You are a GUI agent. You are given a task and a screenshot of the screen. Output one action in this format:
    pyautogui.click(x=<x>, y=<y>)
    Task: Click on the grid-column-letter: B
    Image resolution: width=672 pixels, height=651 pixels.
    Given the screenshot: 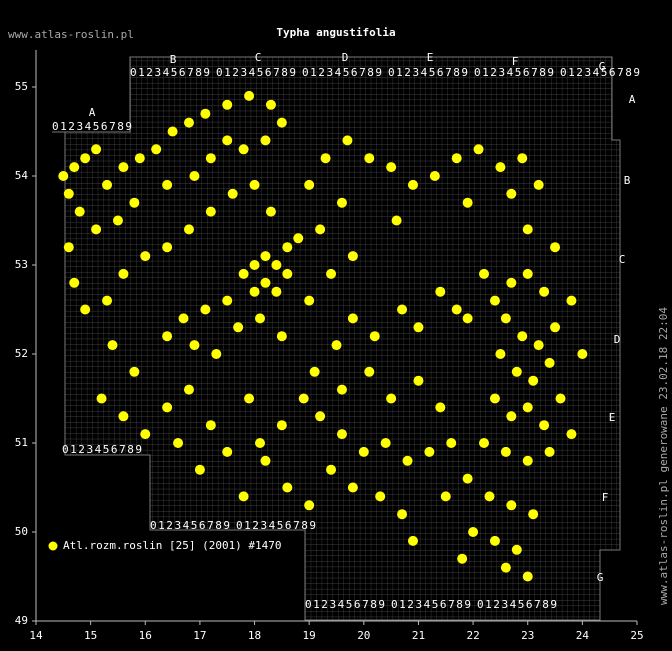 What is the action you would take?
    pyautogui.click(x=173, y=59)
    